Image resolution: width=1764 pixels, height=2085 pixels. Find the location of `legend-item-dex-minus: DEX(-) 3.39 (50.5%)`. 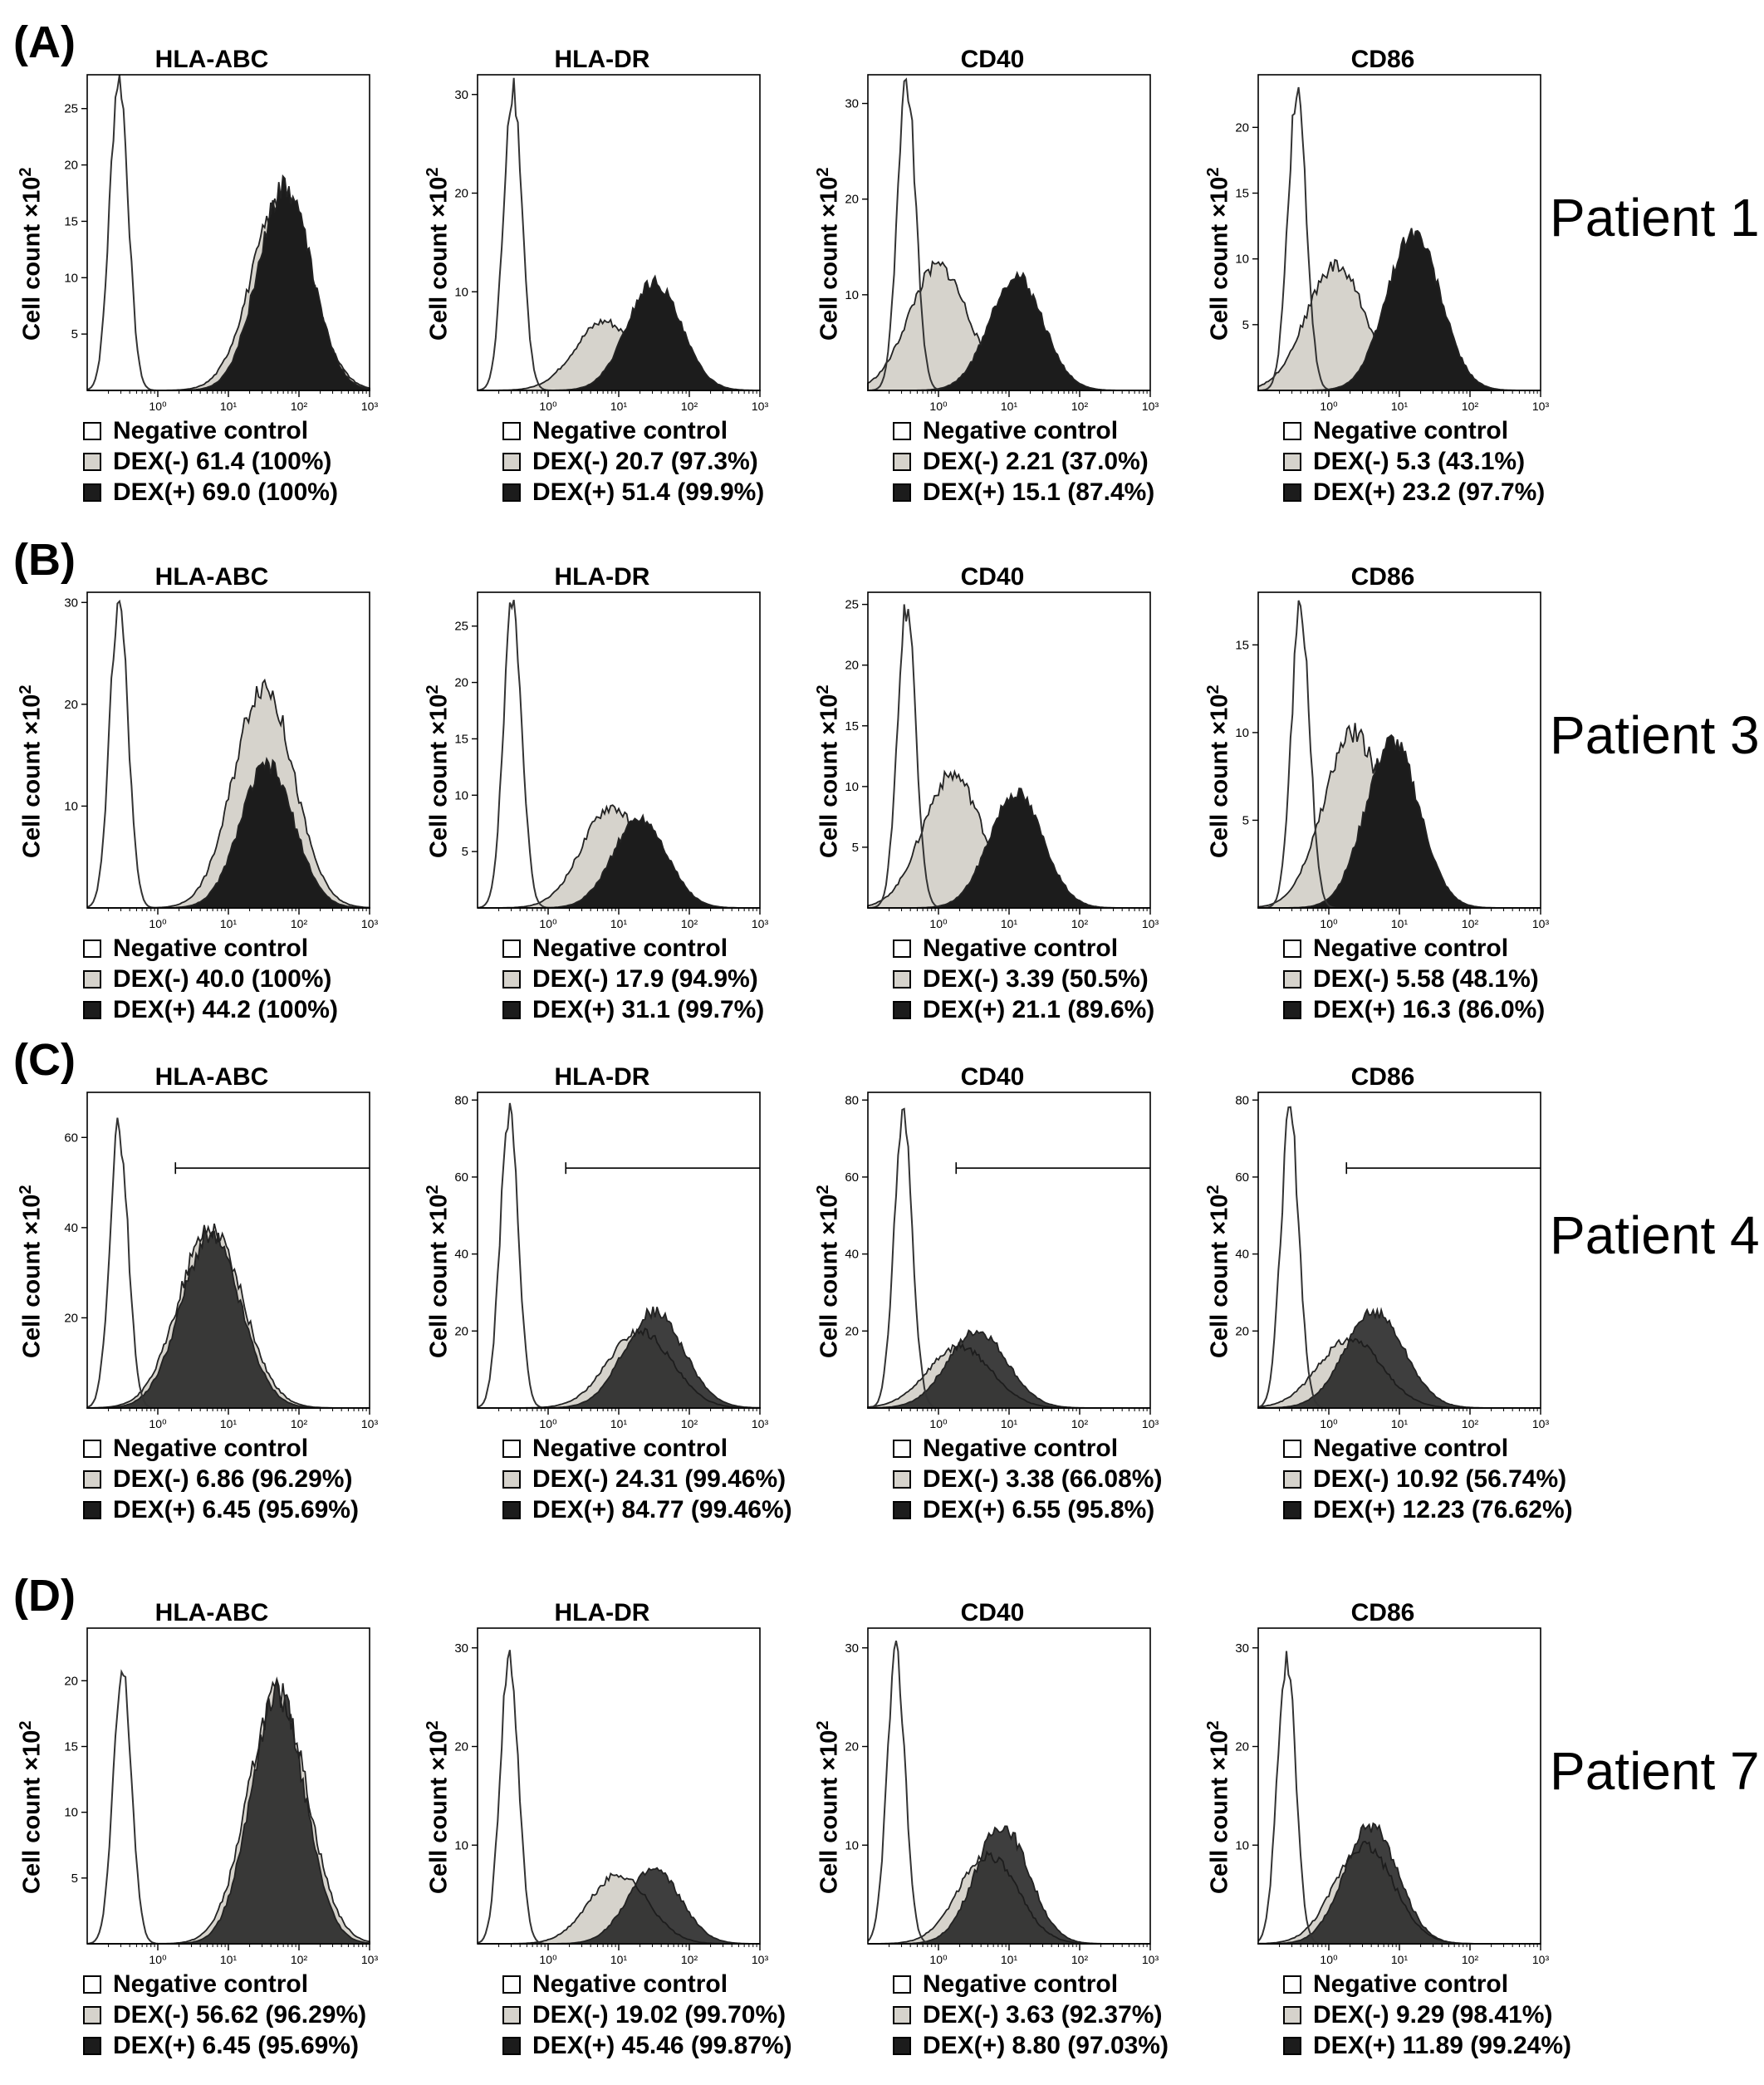

legend-item-dex-minus: DEX(-) 3.39 (50.5%) is located at coordinates (1023, 979).